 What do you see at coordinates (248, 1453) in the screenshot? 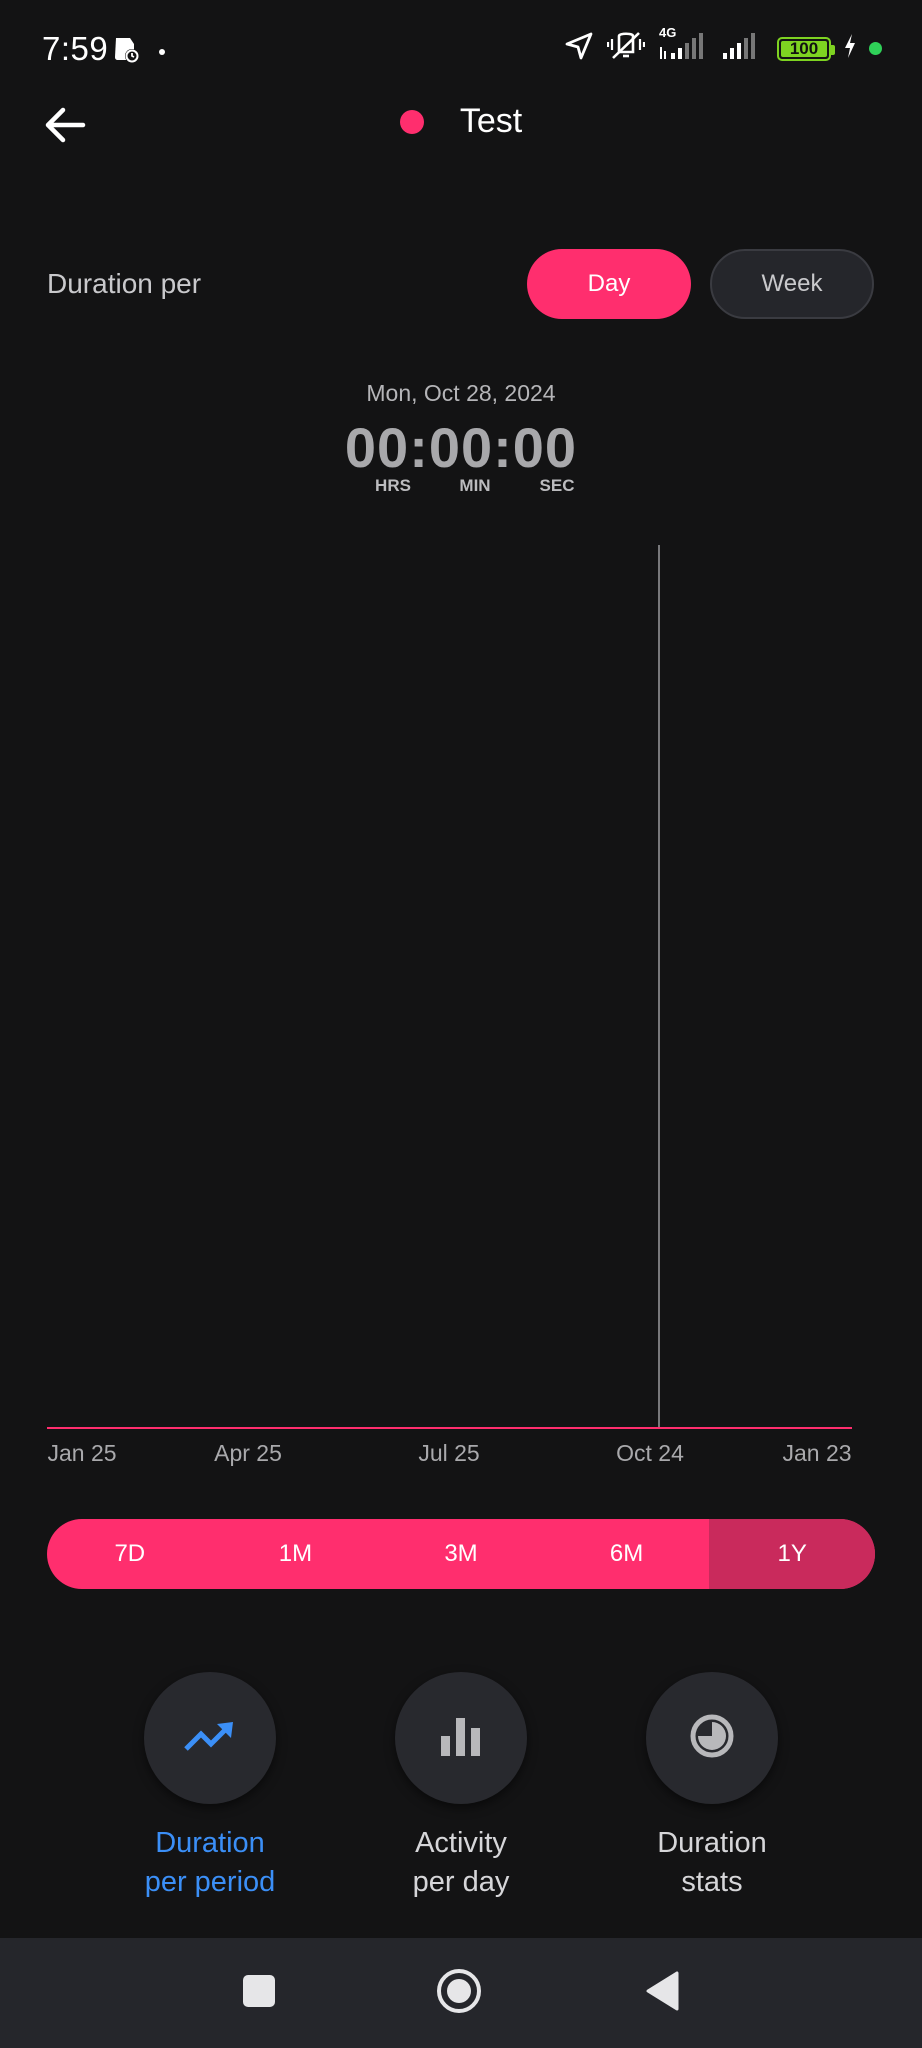
I see `x-tick-label: Apr 25` at bounding box center [248, 1453].